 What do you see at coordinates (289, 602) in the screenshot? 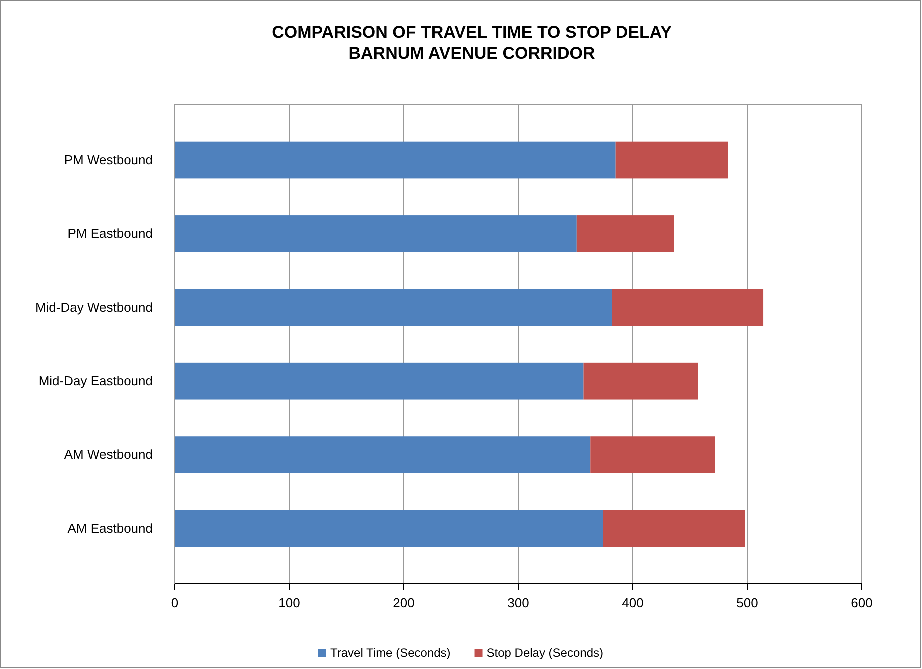
I see `x-tick-label: 100` at bounding box center [289, 602].